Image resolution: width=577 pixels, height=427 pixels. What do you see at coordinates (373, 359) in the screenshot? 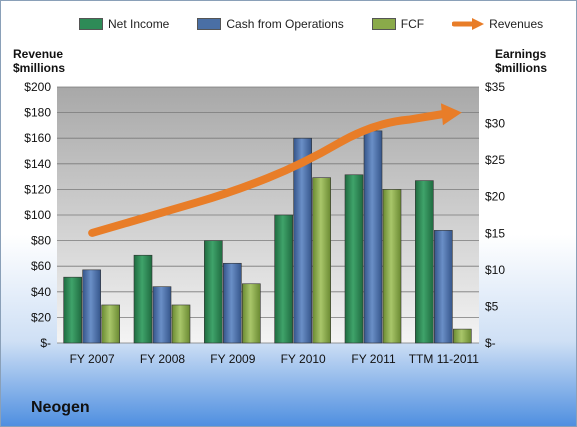
I see `x-tick-label: FY 2011` at bounding box center [373, 359].